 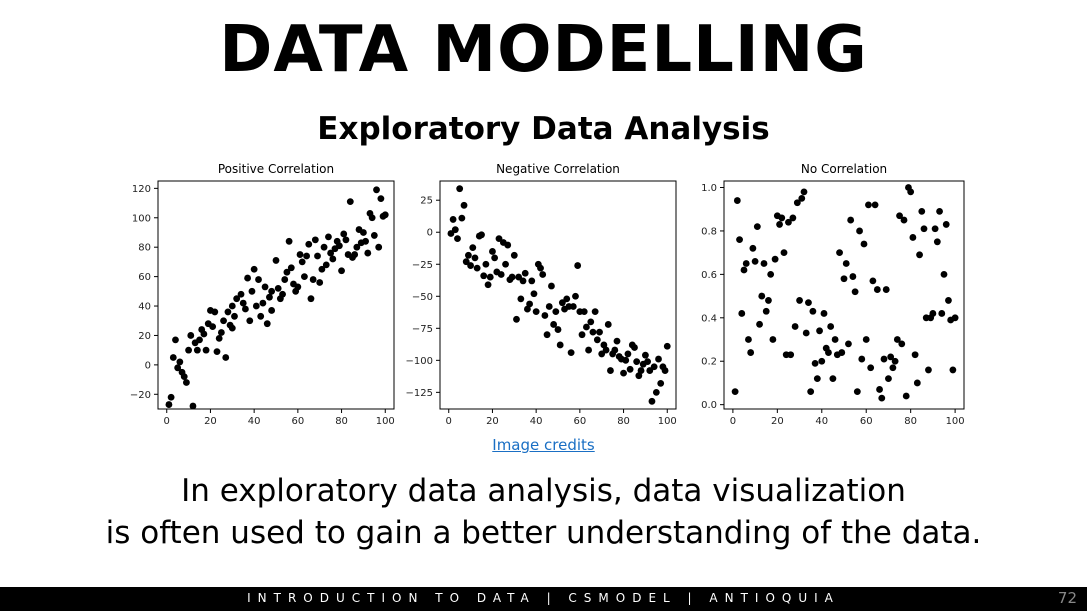 What do you see at coordinates (419, 361) in the screenshot?
I see `y-tick-label: −100` at bounding box center [419, 361].